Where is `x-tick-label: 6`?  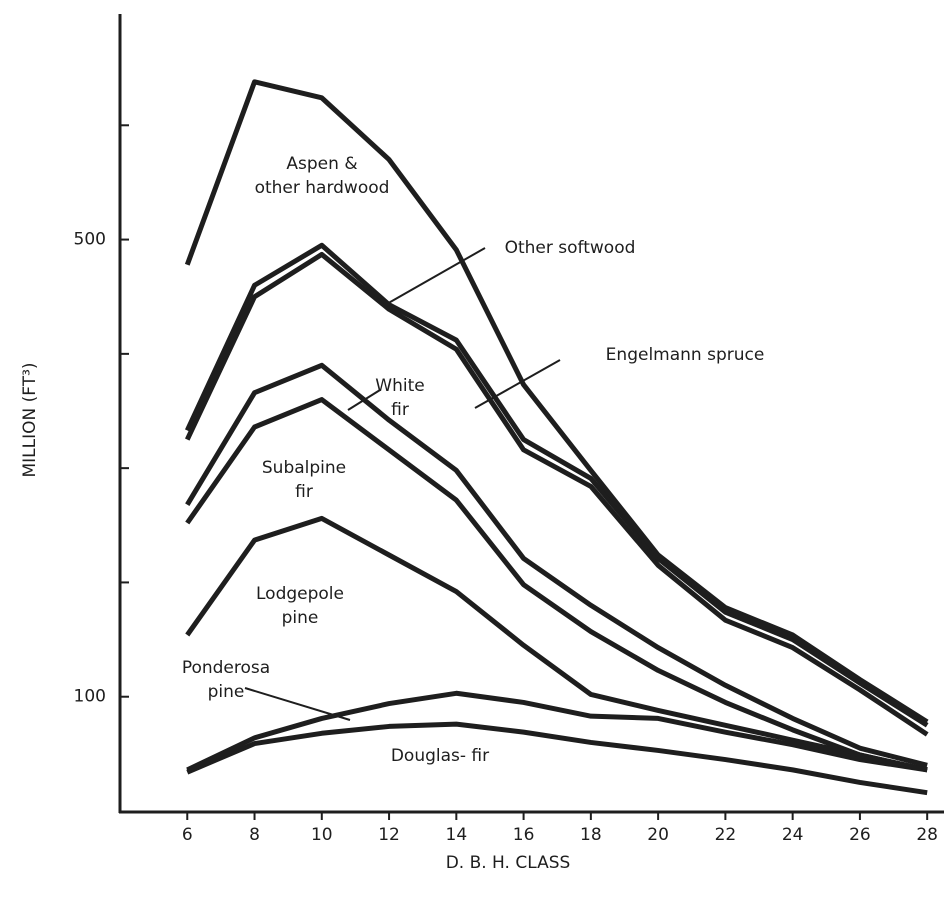
x-tick-label: 6 is located at coordinates (187, 835).